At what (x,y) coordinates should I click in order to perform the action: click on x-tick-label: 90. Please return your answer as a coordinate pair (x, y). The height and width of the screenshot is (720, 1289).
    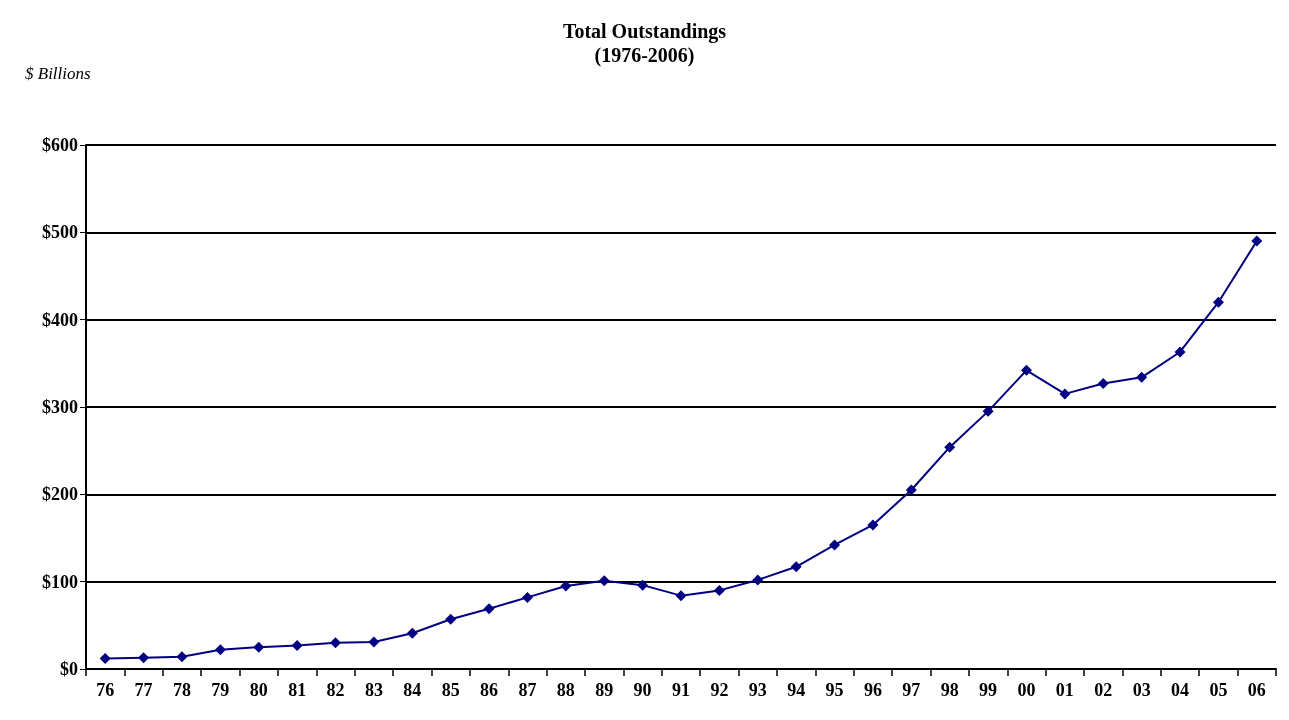
    Looking at the image, I should click on (642, 690).